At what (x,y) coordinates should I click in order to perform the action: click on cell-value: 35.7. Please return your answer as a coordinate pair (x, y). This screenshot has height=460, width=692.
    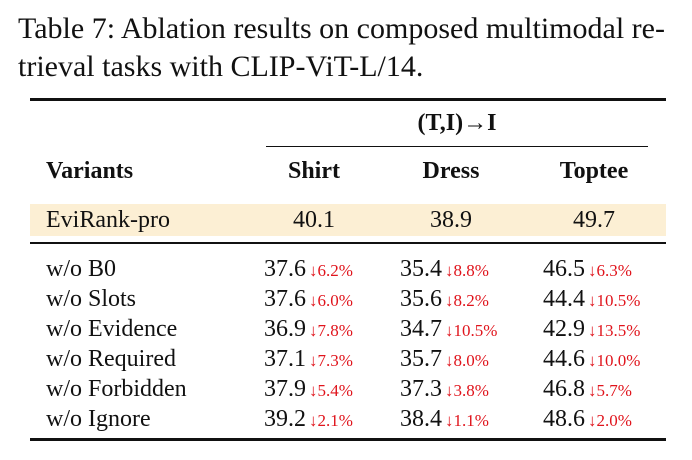
    Looking at the image, I should click on (421, 359).